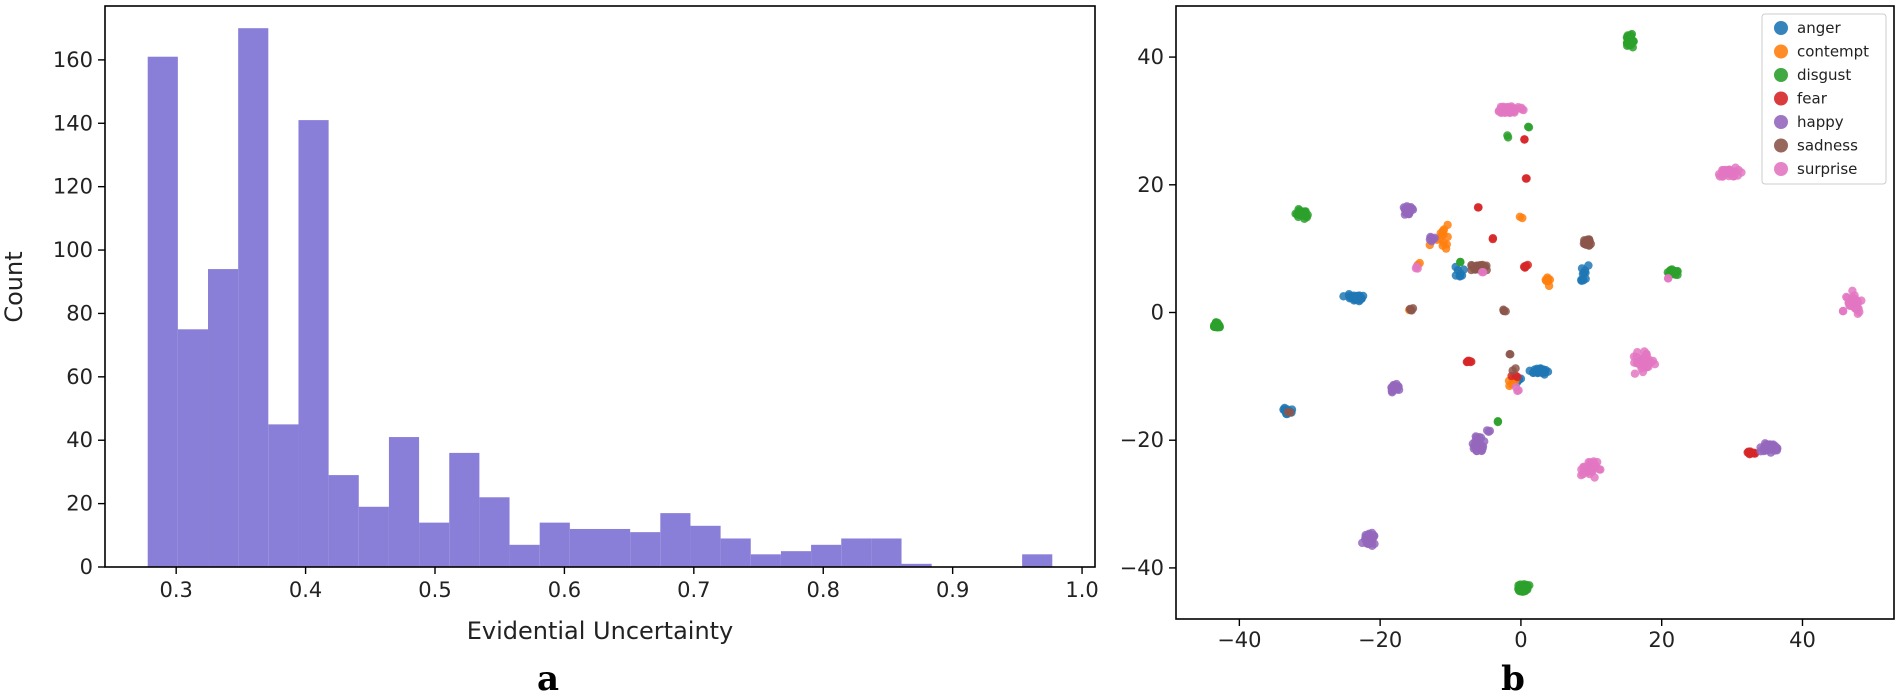 Image resolution: width=1900 pixels, height=698 pixels. I want to click on x-tick-label: 0.4, so click(305, 590).